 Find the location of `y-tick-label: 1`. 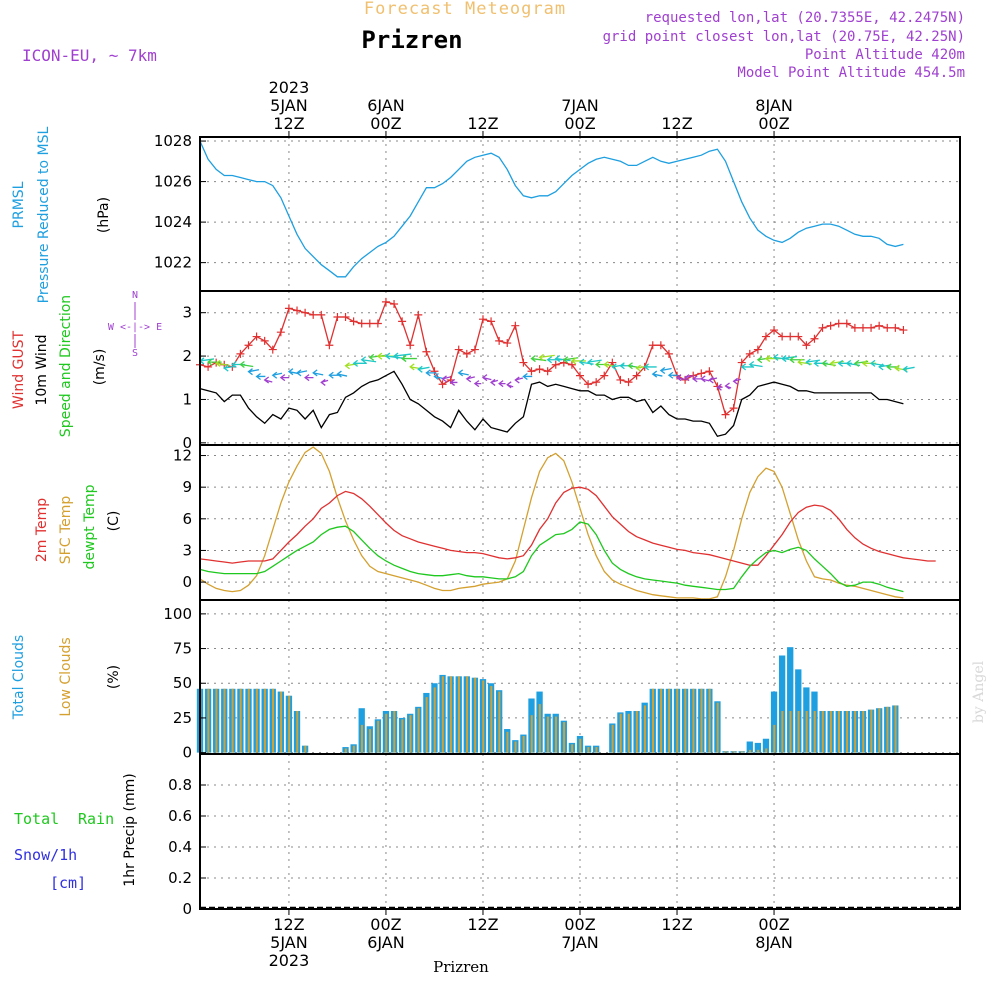

y-tick-label: 1 is located at coordinates (187, 399).